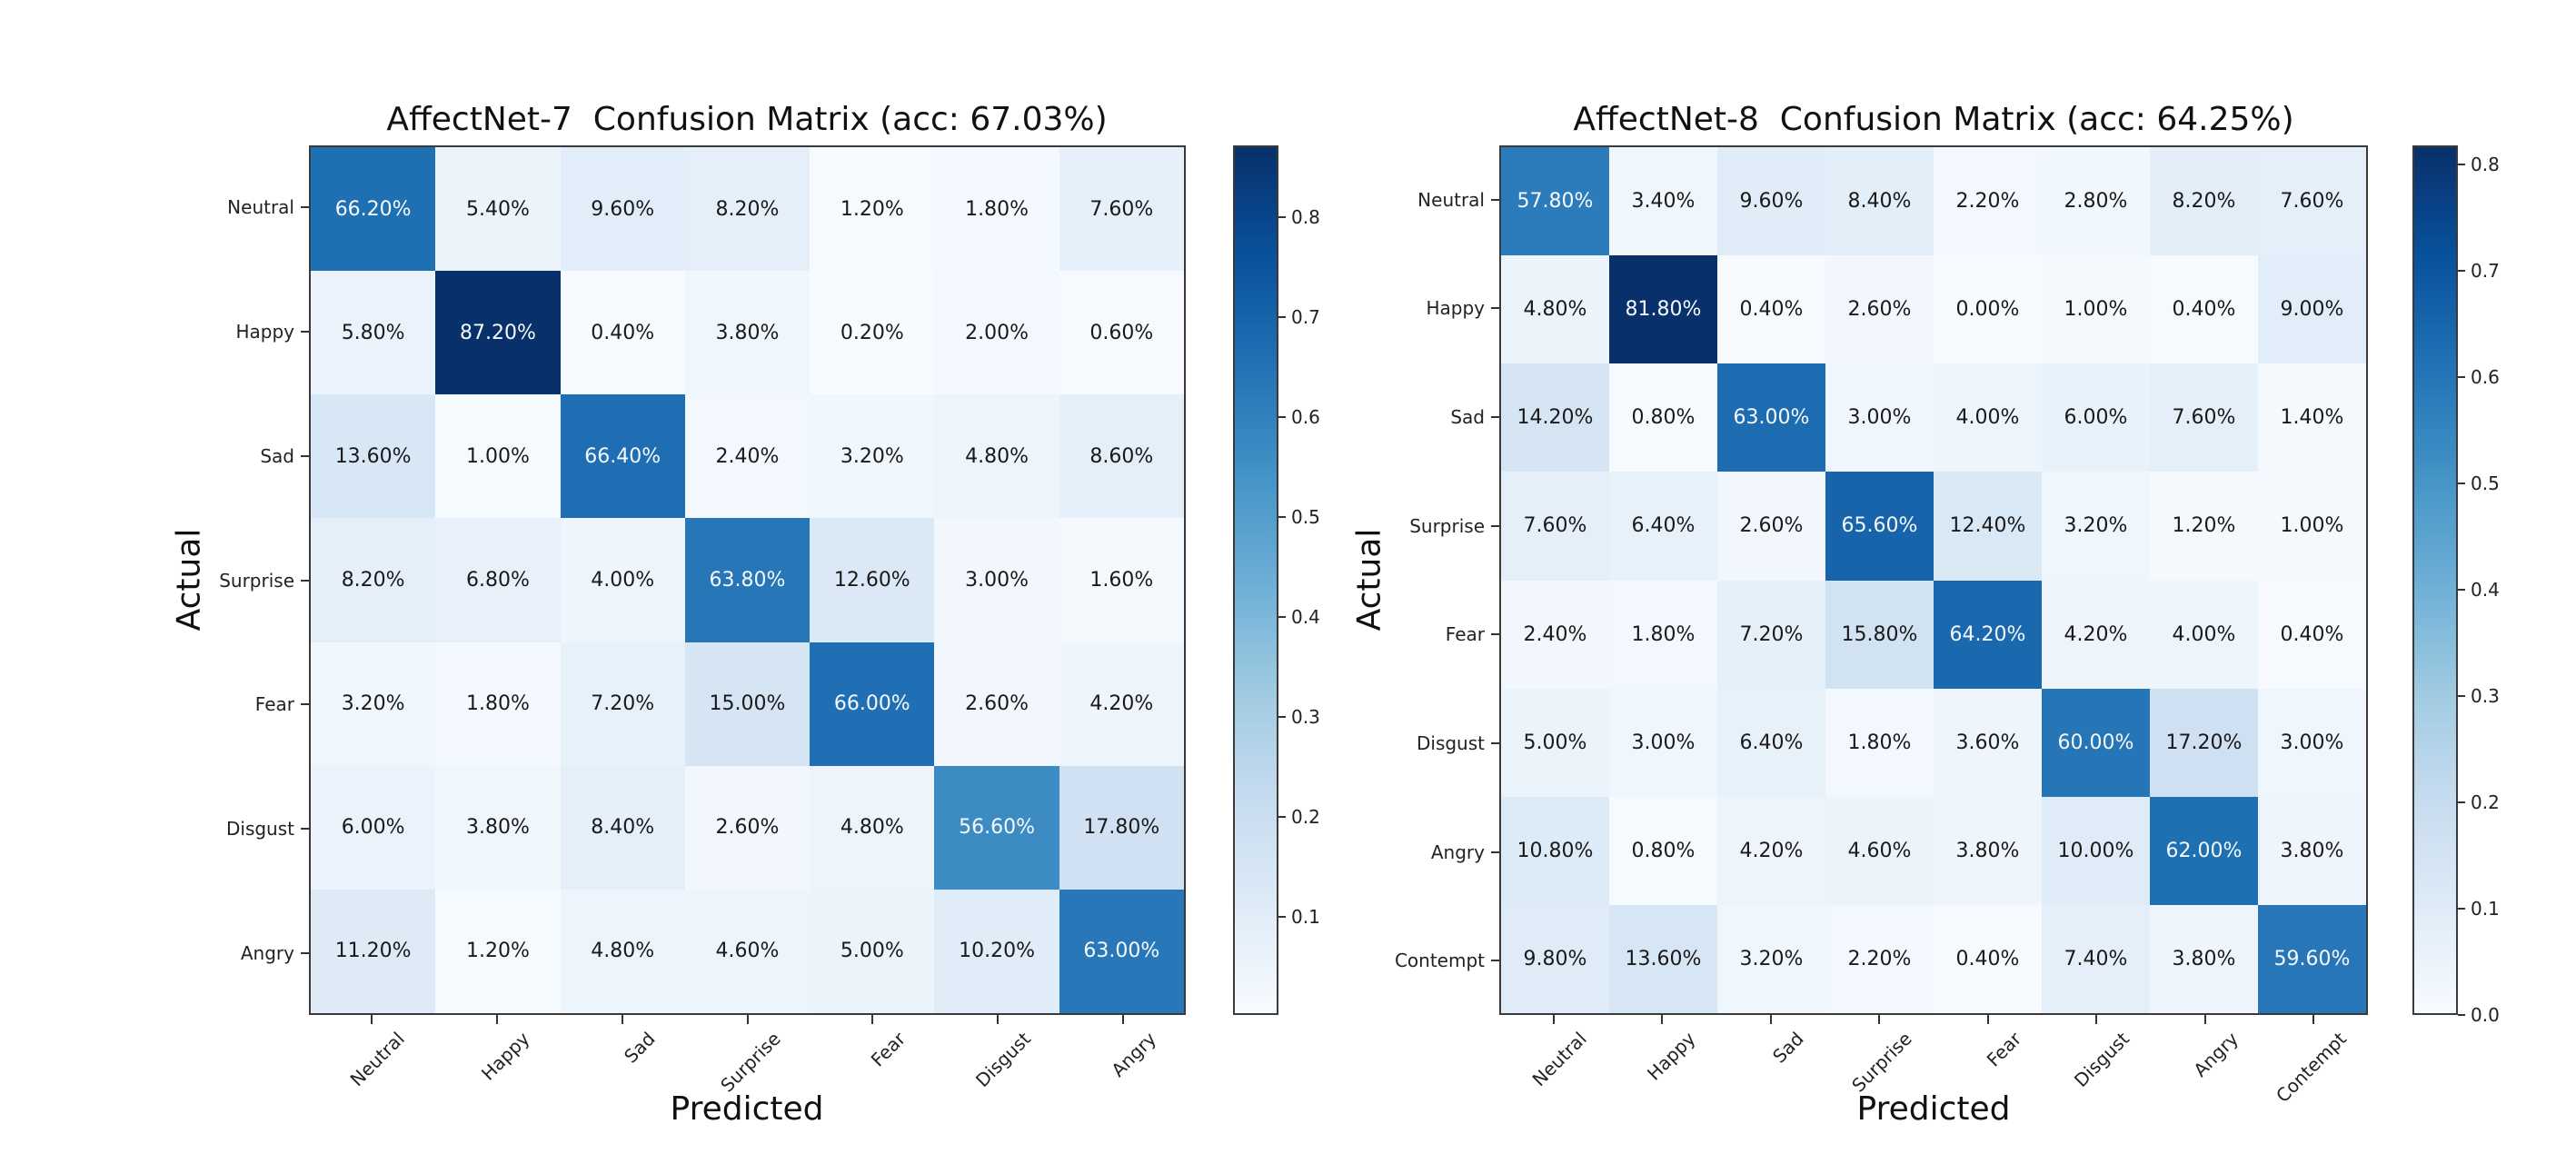  Describe the element at coordinates (2312, 418) in the screenshot. I see `cell-value: 1.40%` at that location.